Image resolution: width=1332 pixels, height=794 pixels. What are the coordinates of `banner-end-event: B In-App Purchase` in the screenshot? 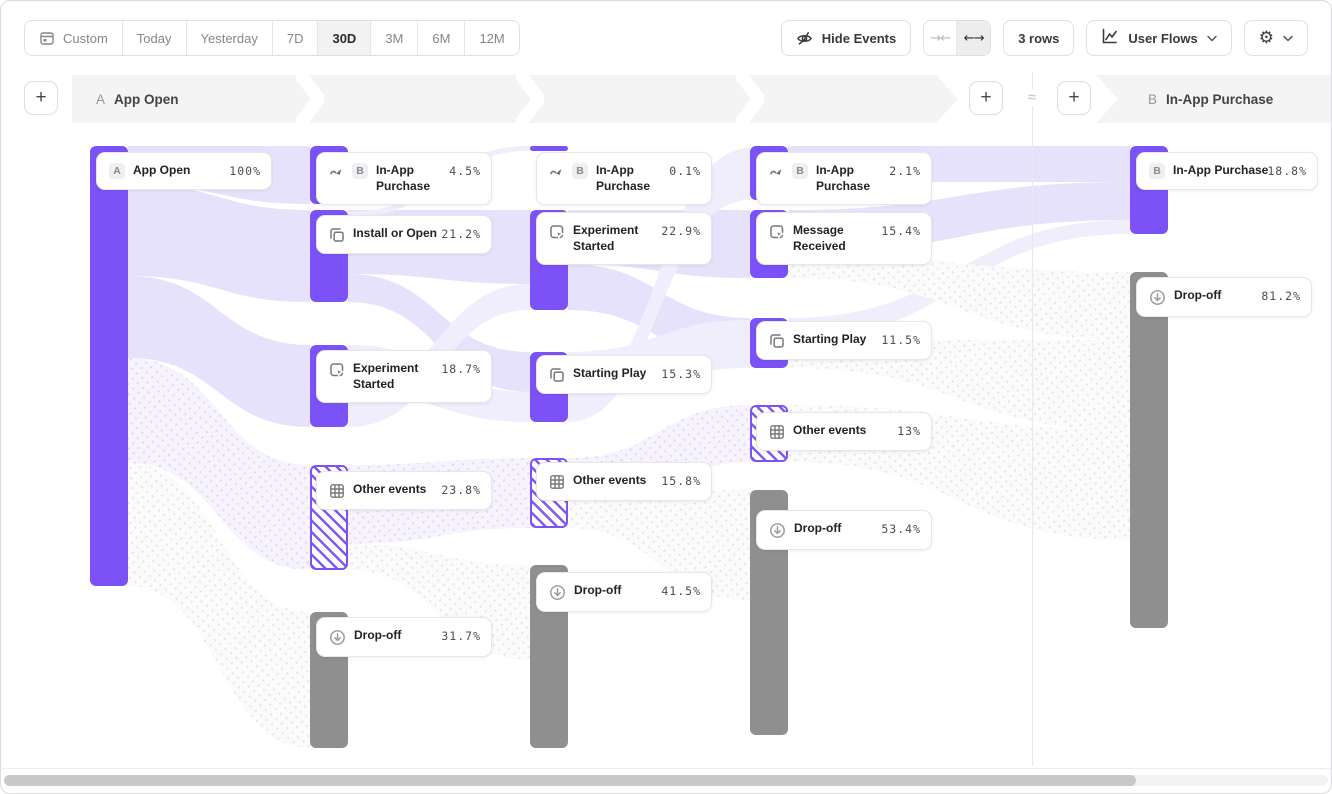 It's located at (1214, 99).